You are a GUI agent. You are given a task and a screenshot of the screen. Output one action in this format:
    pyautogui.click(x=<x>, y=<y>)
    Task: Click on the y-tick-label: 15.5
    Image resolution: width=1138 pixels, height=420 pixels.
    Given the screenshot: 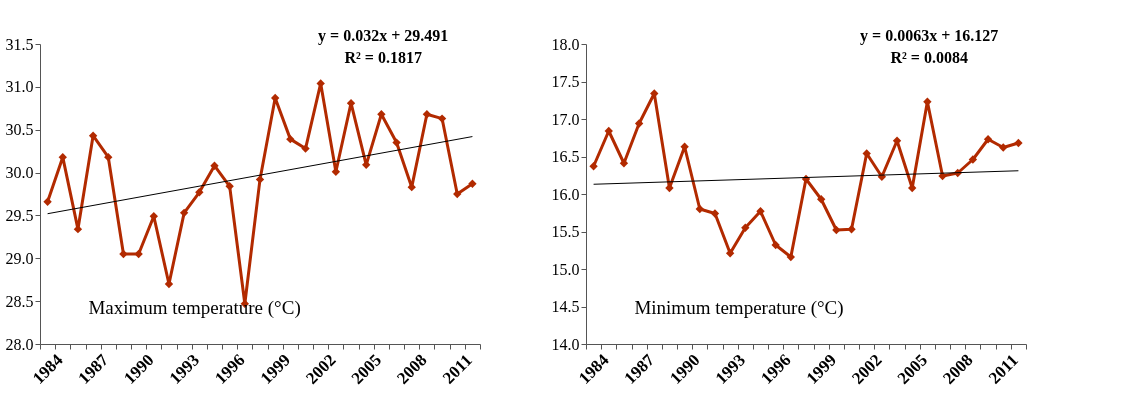 What is the action you would take?
    pyautogui.click(x=565, y=231)
    